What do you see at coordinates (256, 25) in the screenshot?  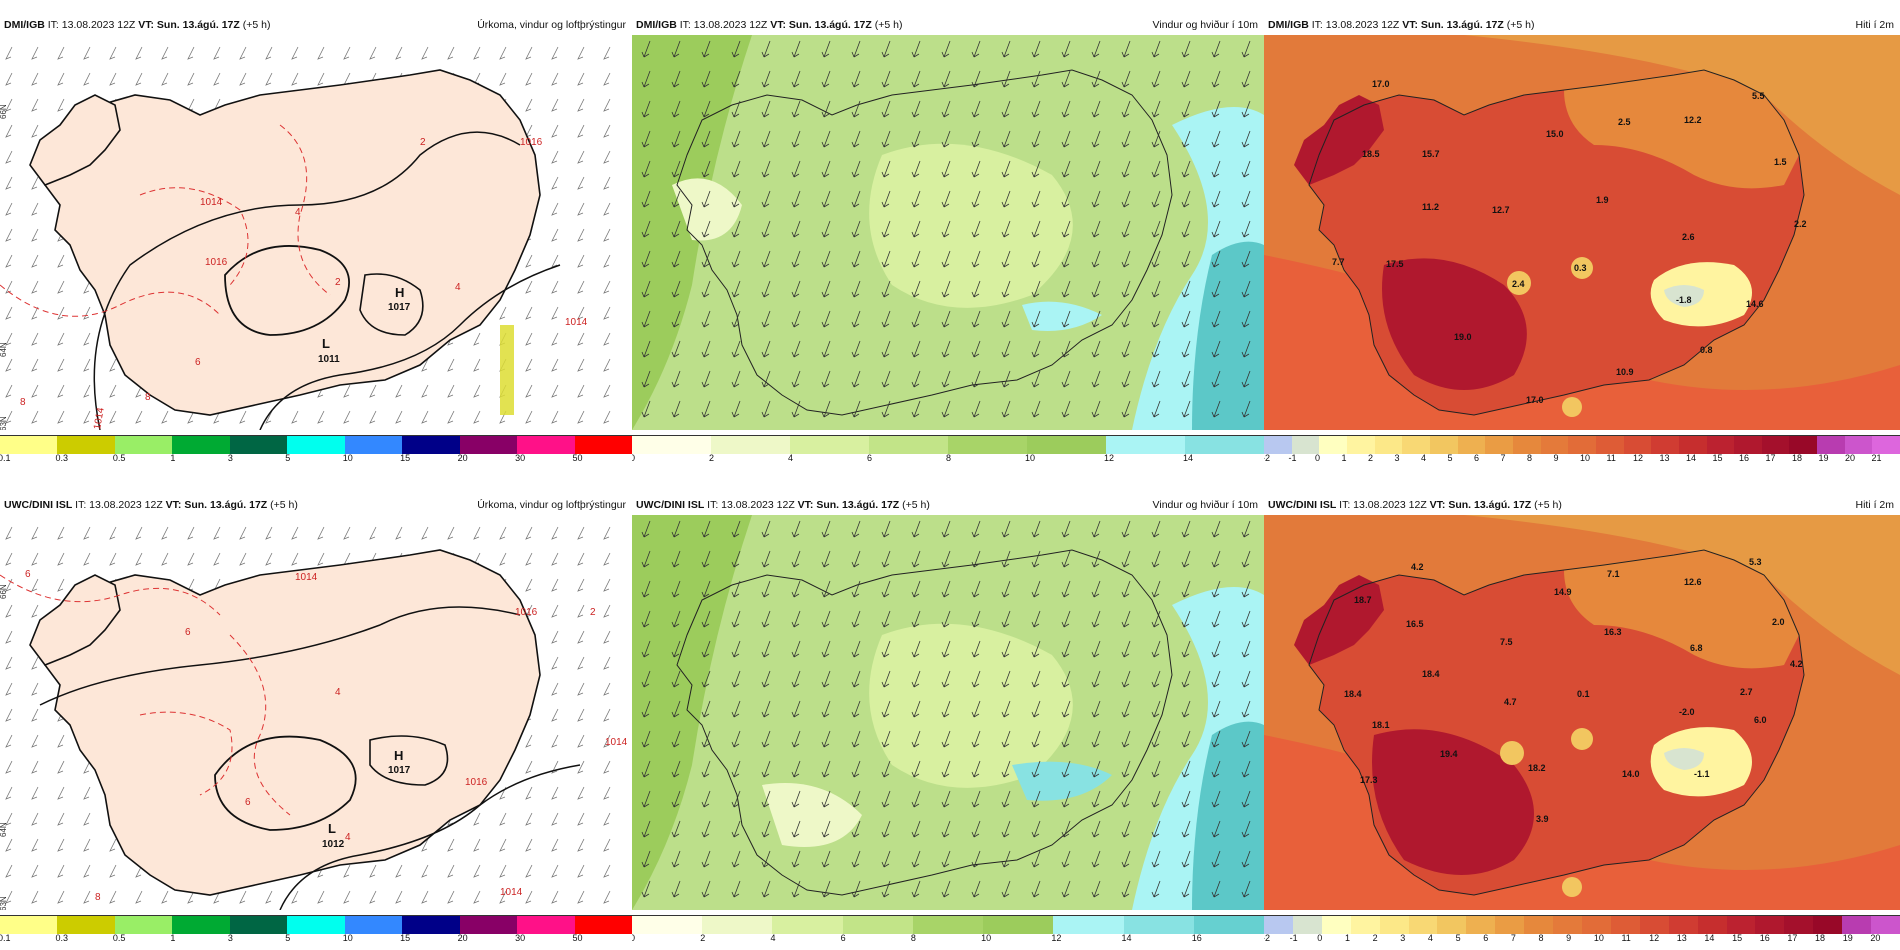 I see `lead-time: (+5 h)` at bounding box center [256, 25].